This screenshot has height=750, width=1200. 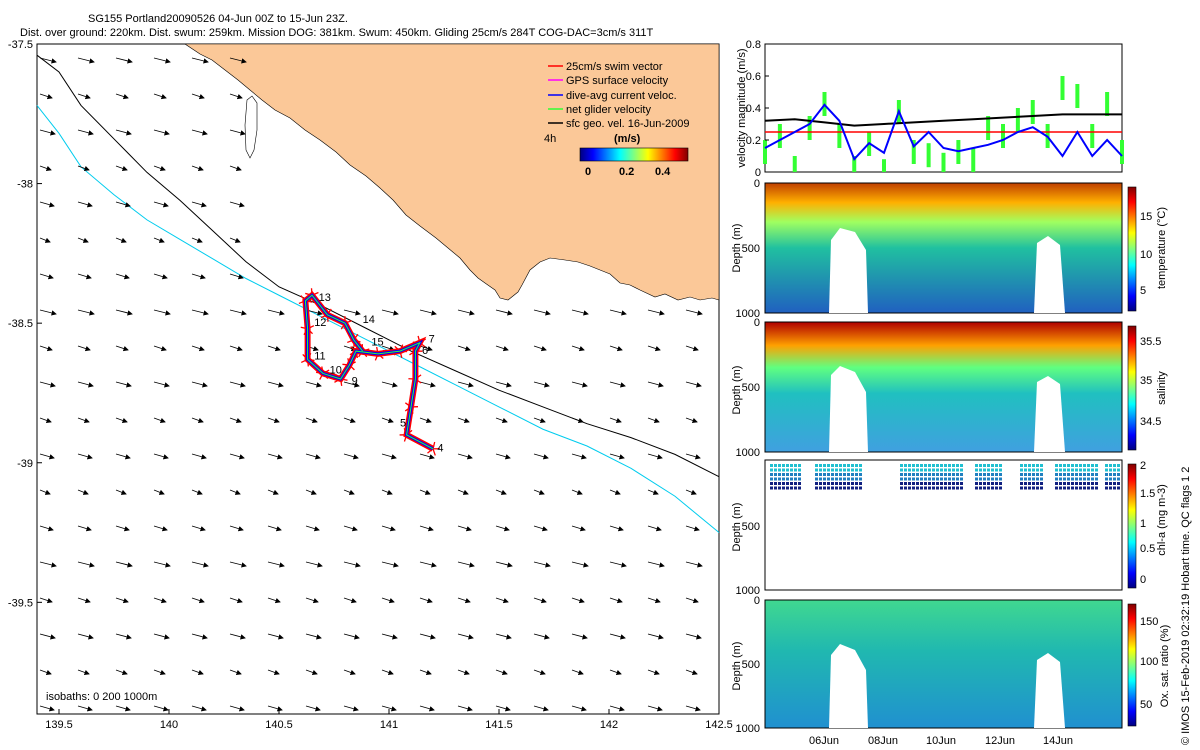 What do you see at coordinates (1162, 248) in the screenshot?
I see `temperature-colorbar-label: temperature (°C)` at bounding box center [1162, 248].